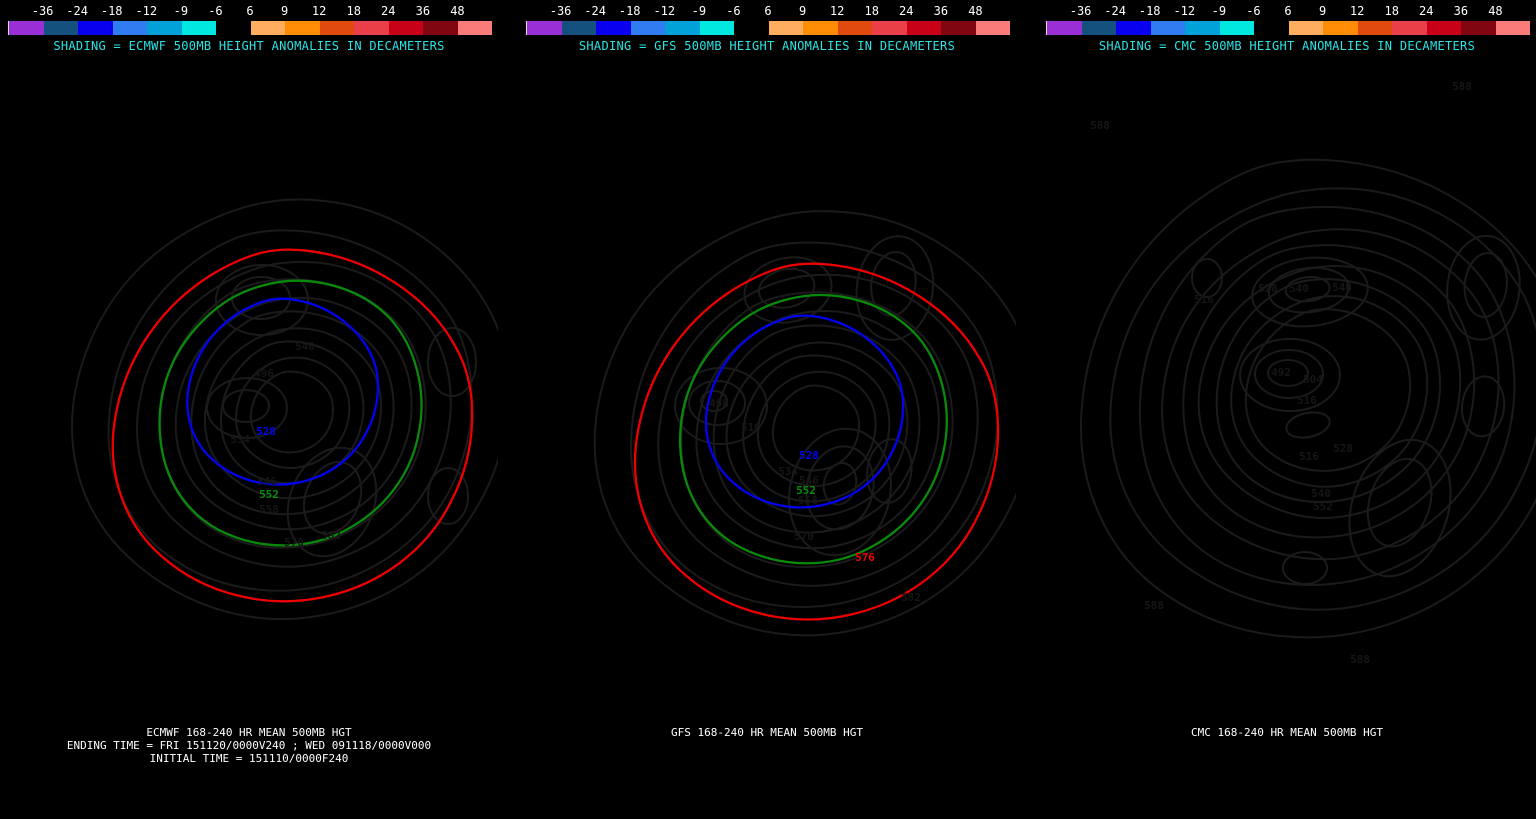 This screenshot has width=1536, height=819. I want to click on contour-label: 582, so click(331, 535).